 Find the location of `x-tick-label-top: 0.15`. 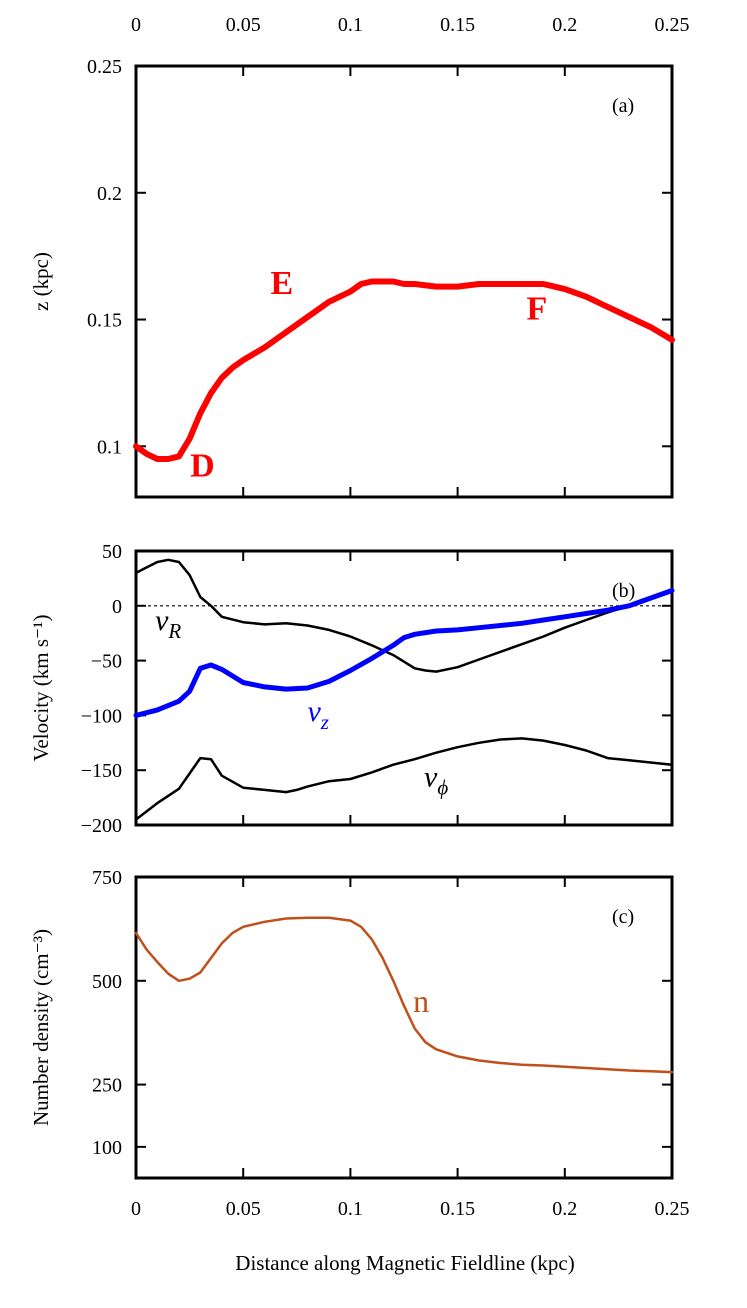

x-tick-label-top: 0.15 is located at coordinates (457, 25).